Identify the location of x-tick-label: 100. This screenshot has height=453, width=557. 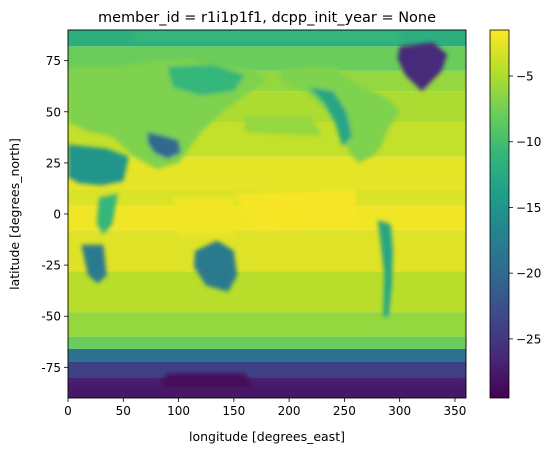
(178, 411).